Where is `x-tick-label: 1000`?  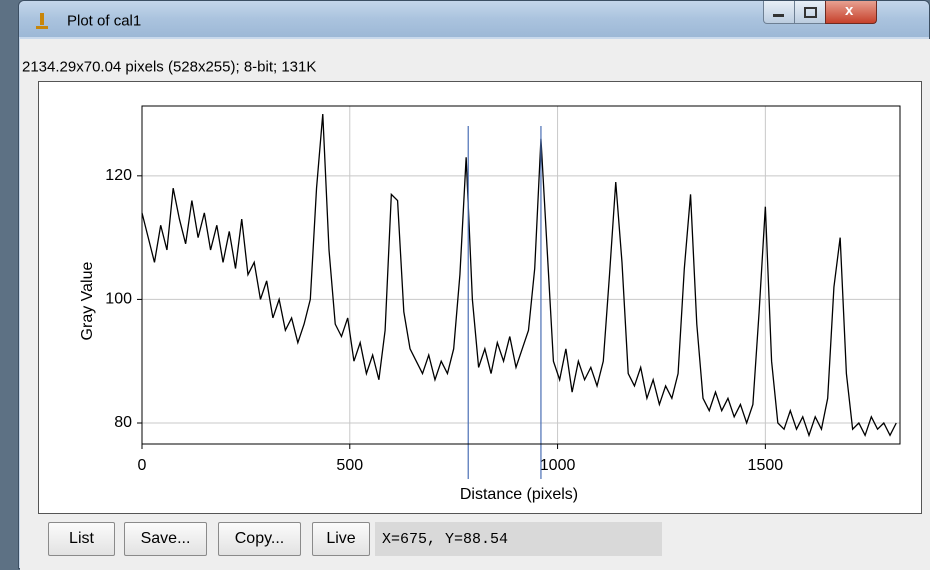 x-tick-label: 1000 is located at coordinates (558, 465).